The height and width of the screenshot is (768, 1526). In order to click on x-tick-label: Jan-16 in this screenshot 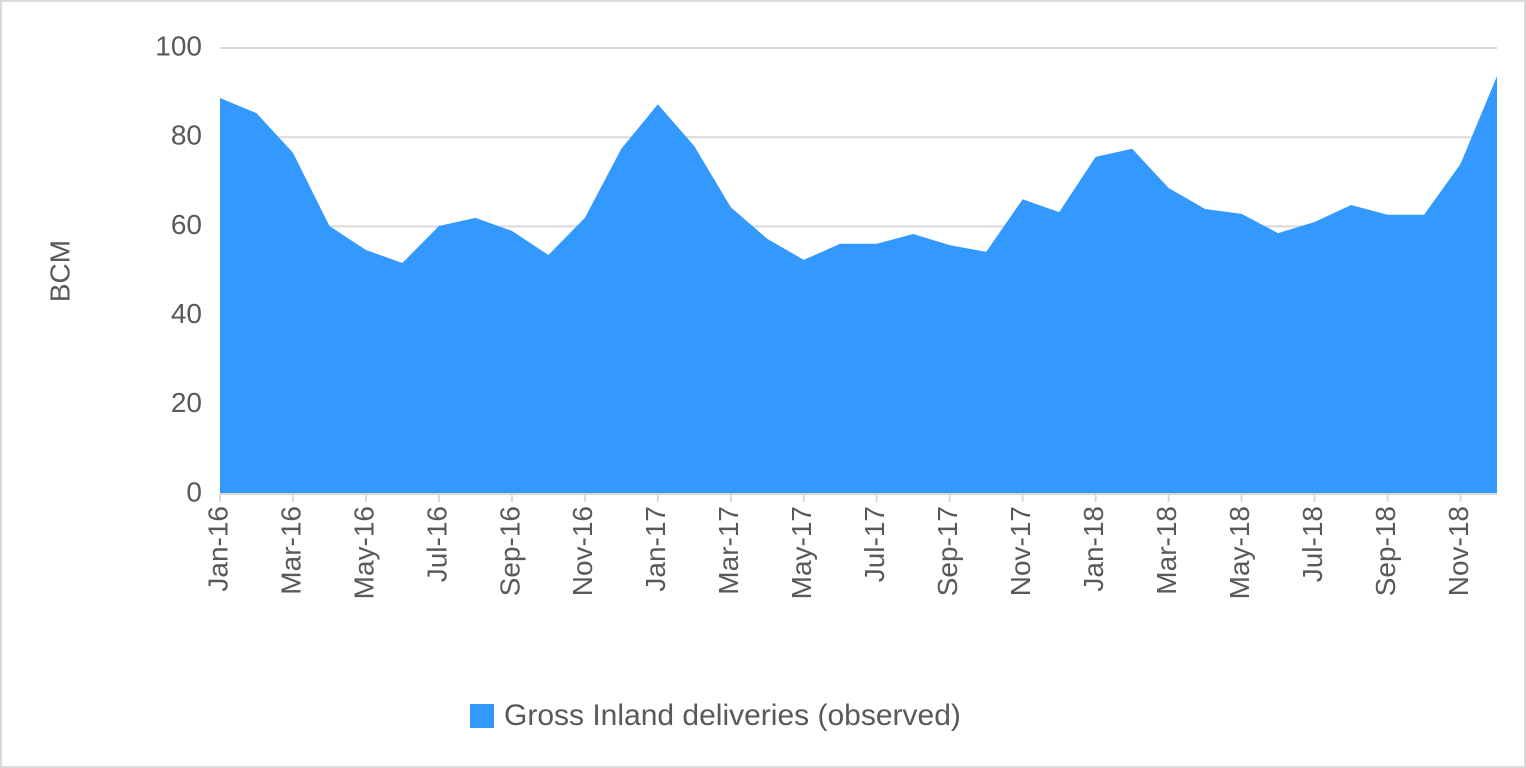, I will do `click(217, 549)`.